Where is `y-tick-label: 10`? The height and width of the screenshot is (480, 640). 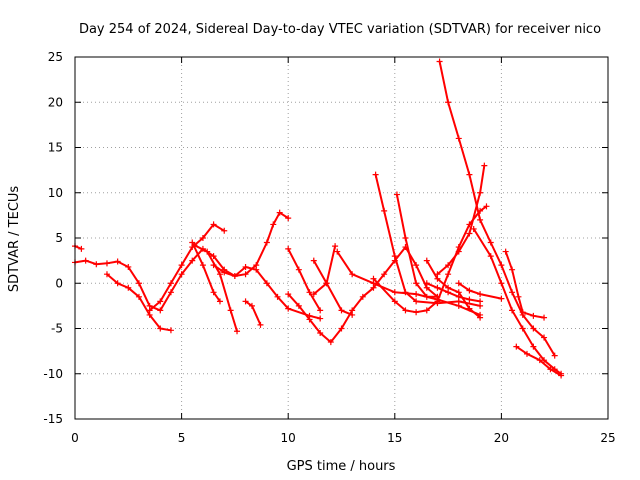
y-tick-label: 10 is located at coordinates (55, 193).